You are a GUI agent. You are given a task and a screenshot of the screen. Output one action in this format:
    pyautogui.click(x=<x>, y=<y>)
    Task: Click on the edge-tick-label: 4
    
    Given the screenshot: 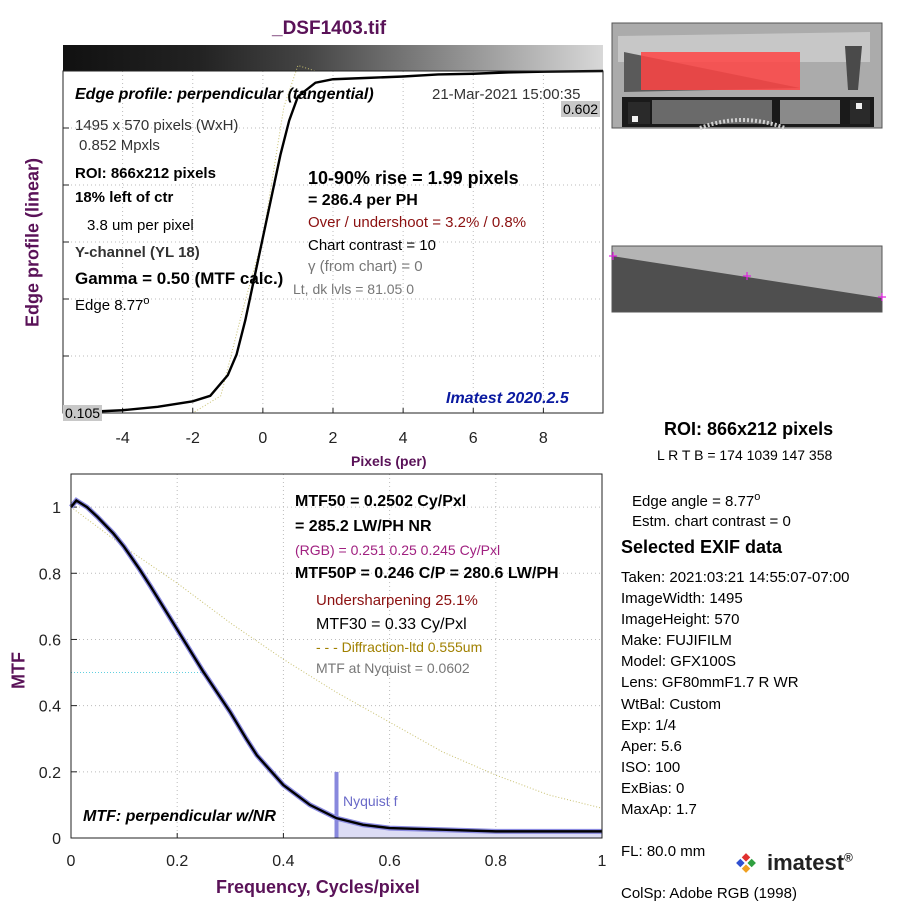 What is the action you would take?
    pyautogui.click(x=403, y=438)
    